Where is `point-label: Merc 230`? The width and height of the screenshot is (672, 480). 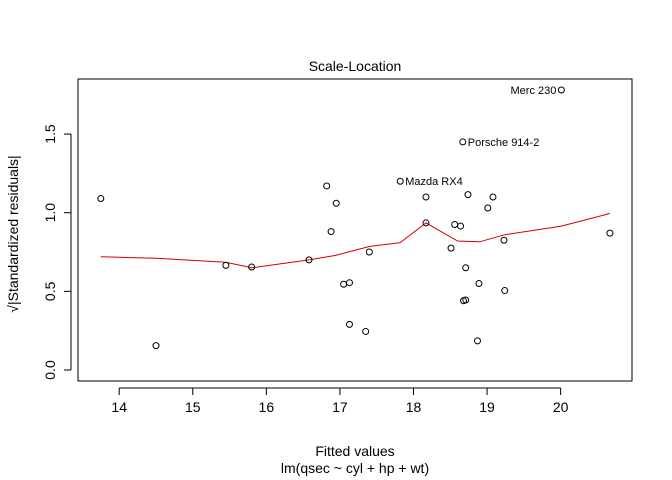 point-label: Merc 230 is located at coordinates (534, 91).